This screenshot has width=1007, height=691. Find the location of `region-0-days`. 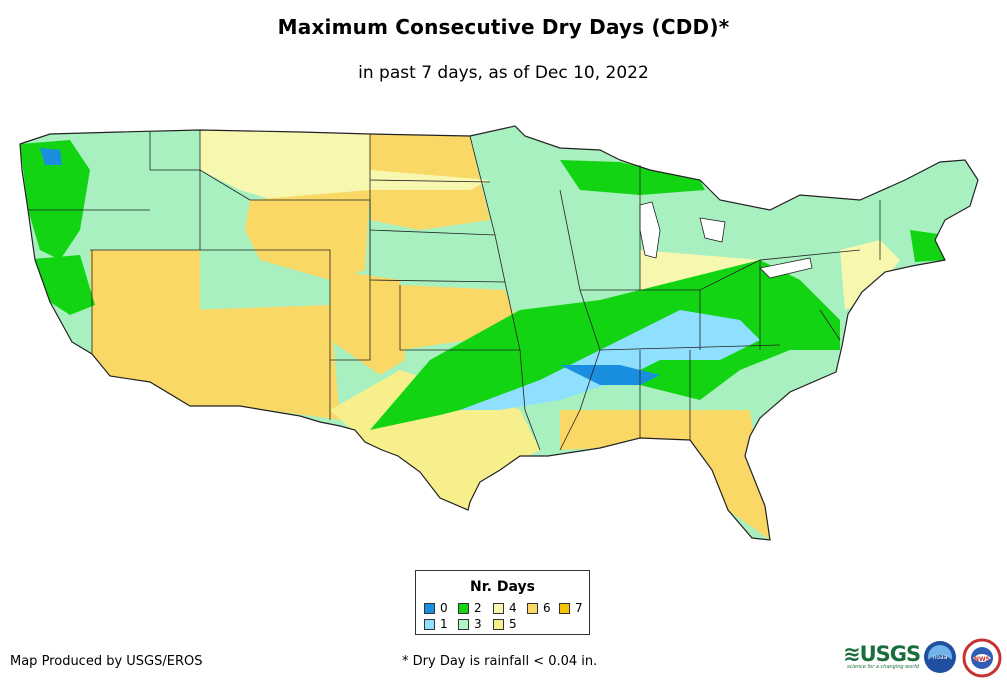

region-0-days is located at coordinates (610, 375).